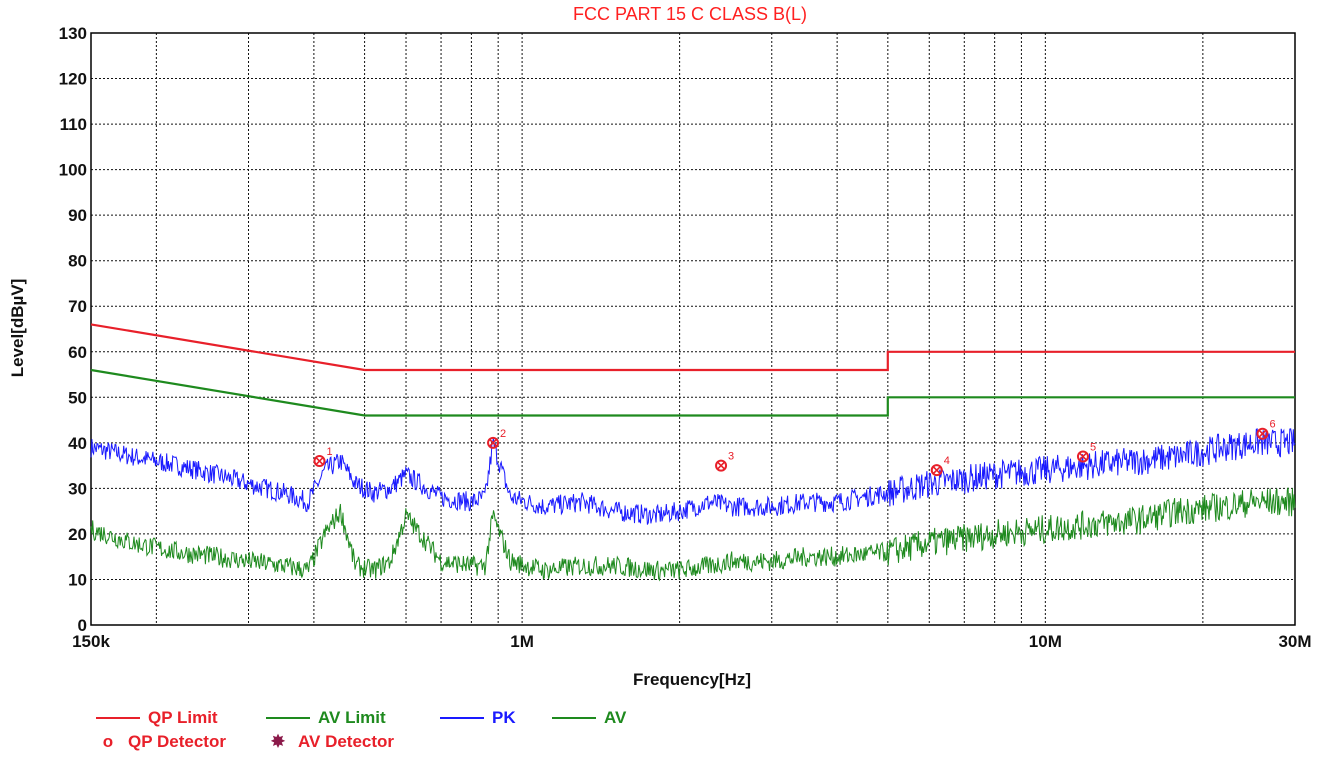 This screenshot has height=763, width=1329. What do you see at coordinates (731, 457) in the screenshot?
I see `marker-label: 3` at bounding box center [731, 457].